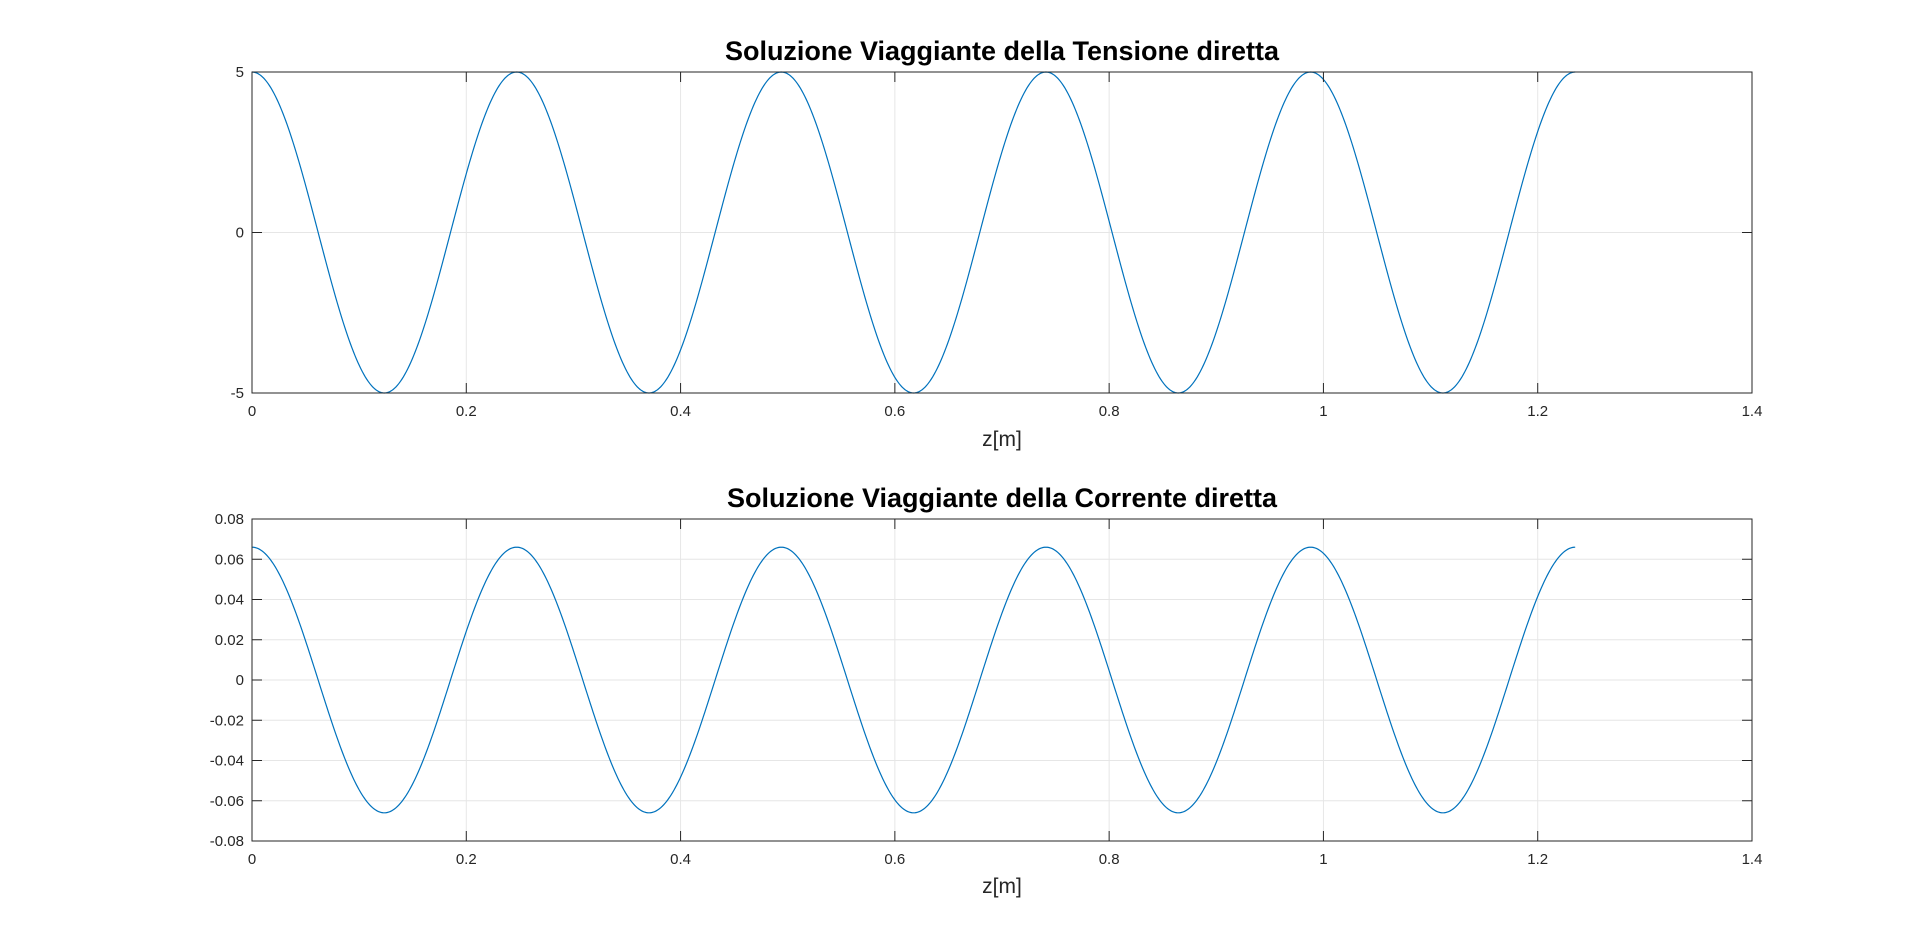 The height and width of the screenshot is (941, 1920). Describe the element at coordinates (227, 841) in the screenshot. I see `y-tick-label: -0.08` at that location.